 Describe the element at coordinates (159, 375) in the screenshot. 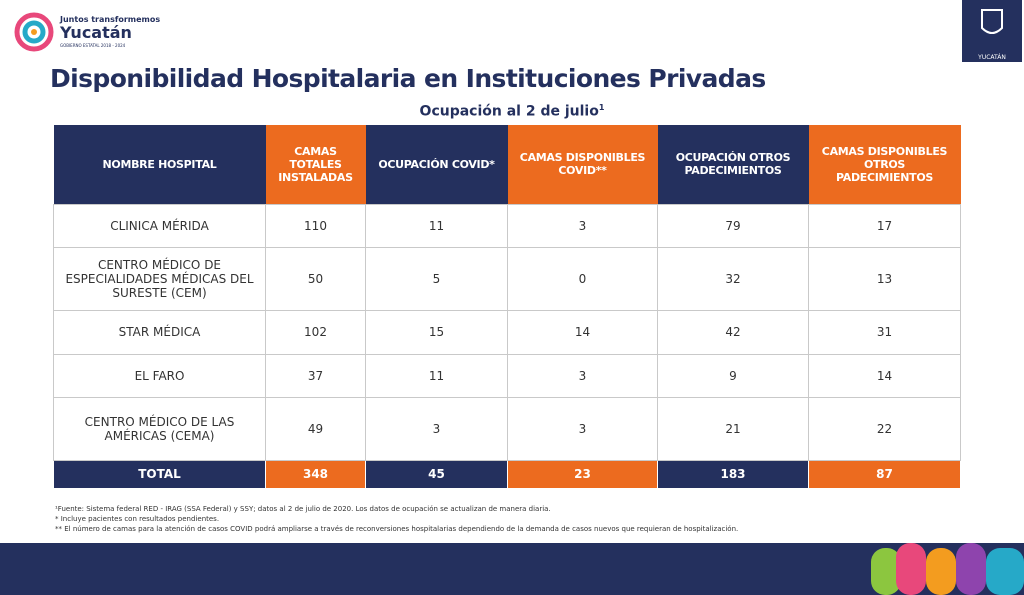

I see `hospital-name: EL FARO` at that location.